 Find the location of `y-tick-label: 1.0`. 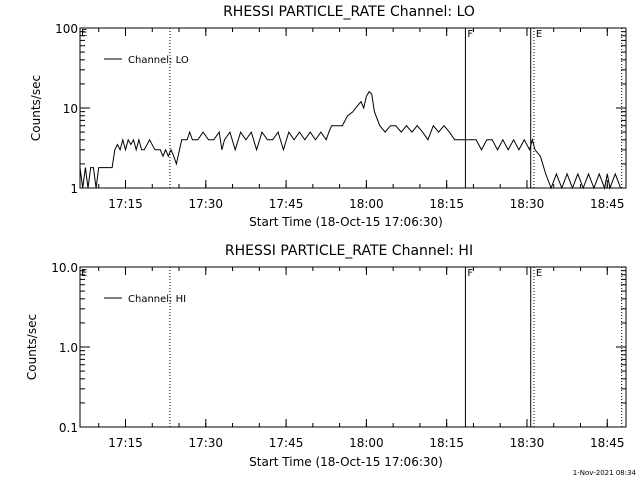

y-tick-label: 1.0 is located at coordinates (68, 348).